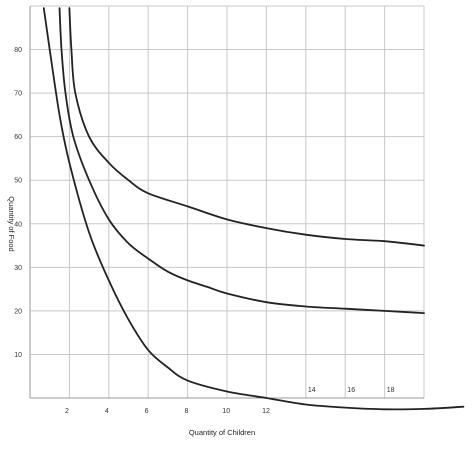 This screenshot has height=450, width=474. I want to click on x-tick-label: 16, so click(351, 390).